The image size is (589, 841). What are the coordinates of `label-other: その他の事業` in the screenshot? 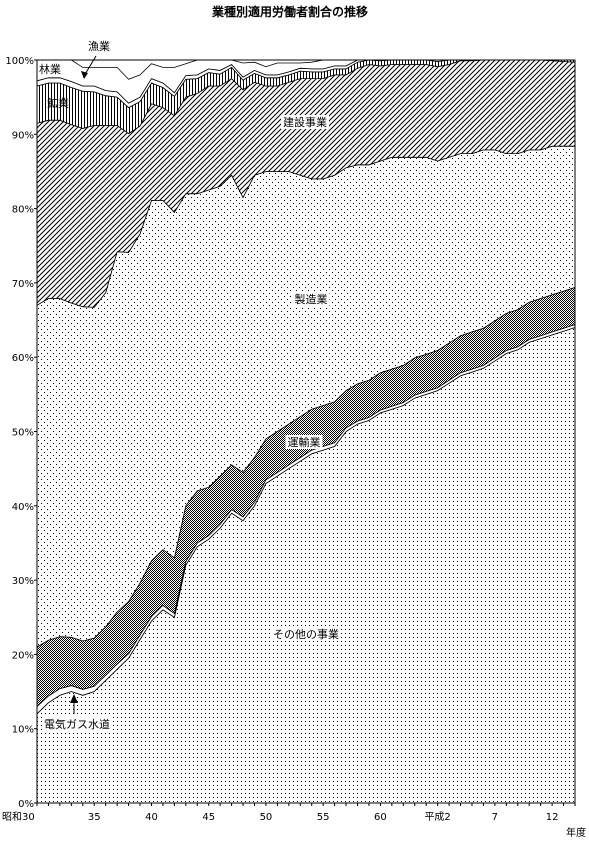 It's located at (306, 634).